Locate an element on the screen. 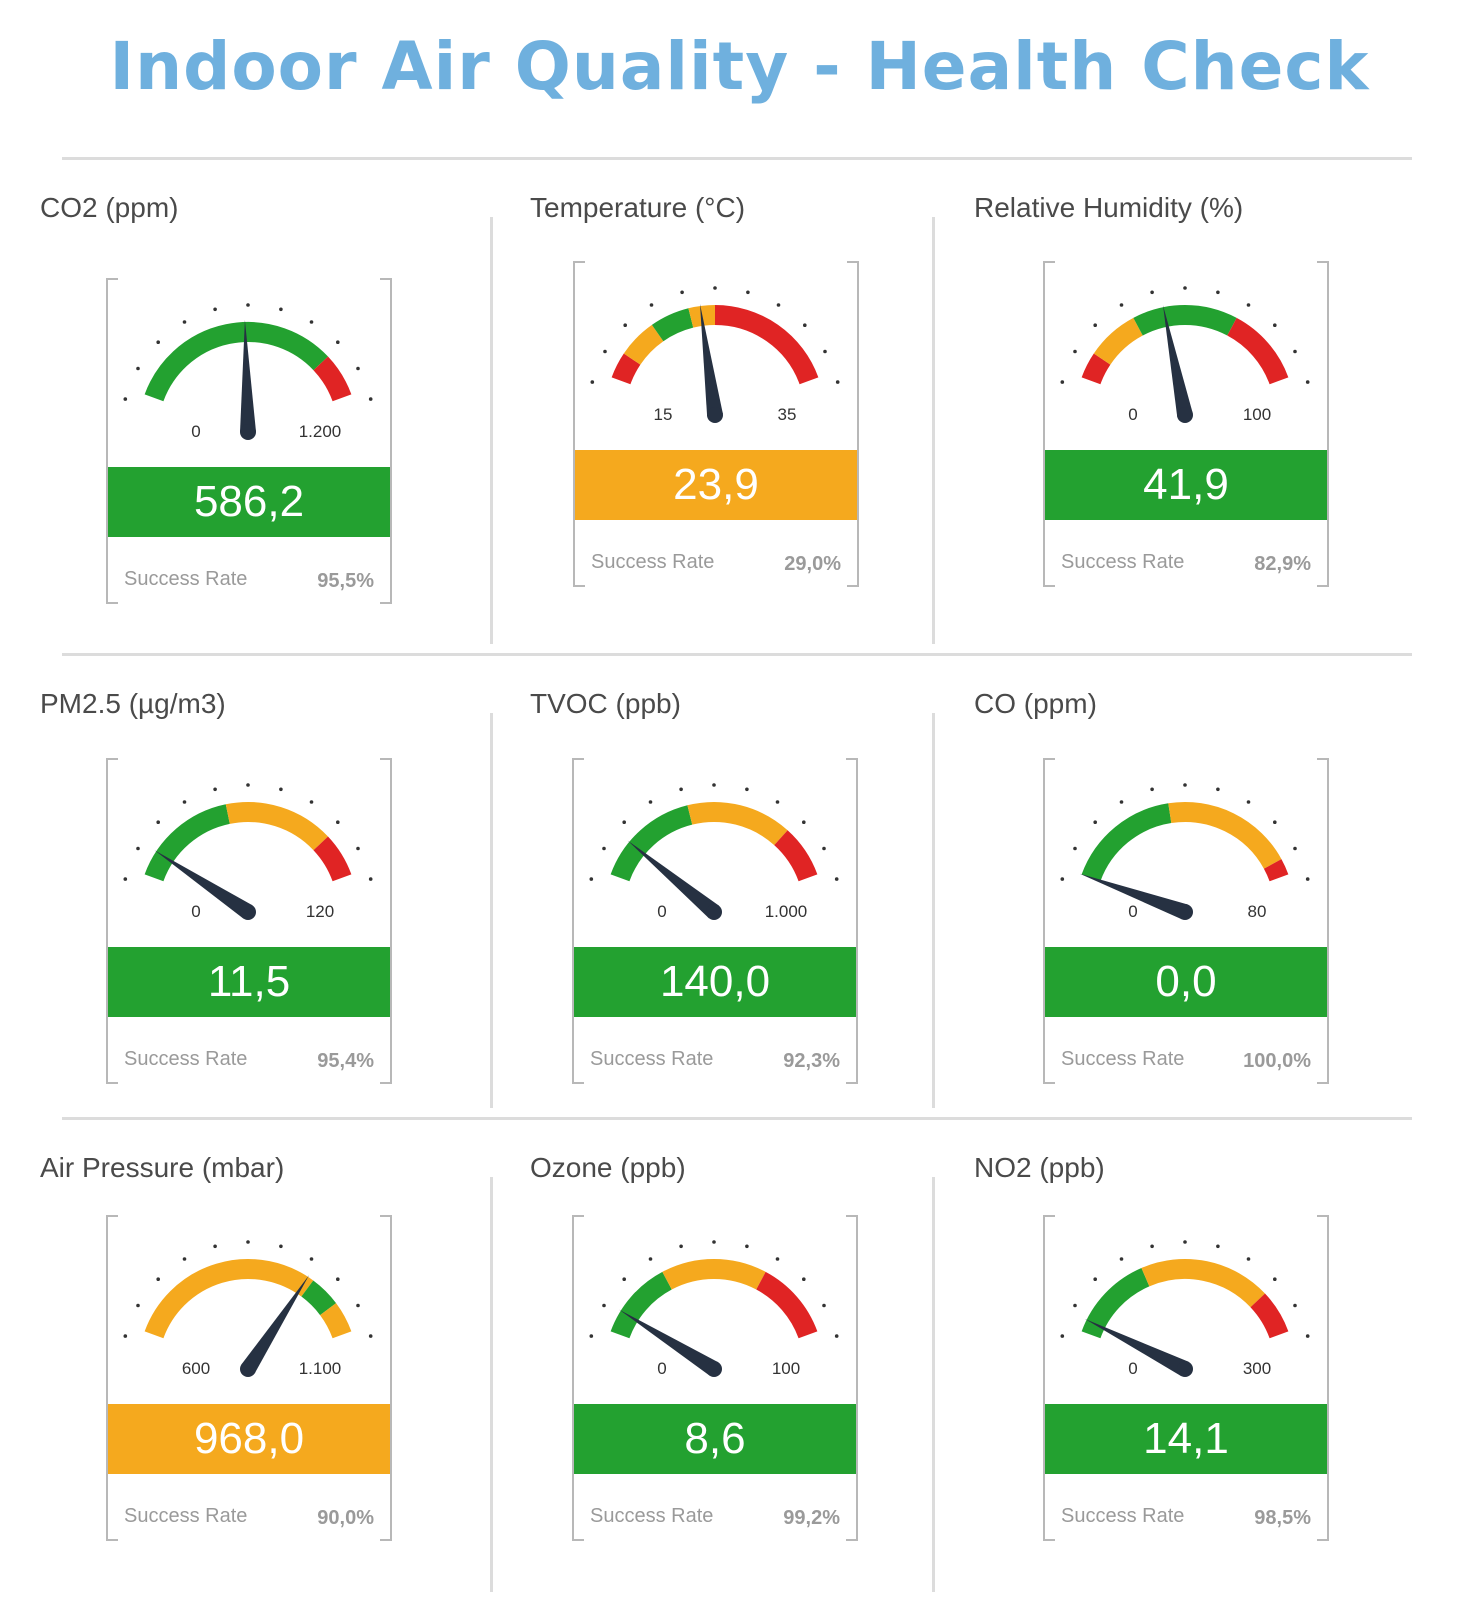  gauge-needle is located at coordinates (711, 360).